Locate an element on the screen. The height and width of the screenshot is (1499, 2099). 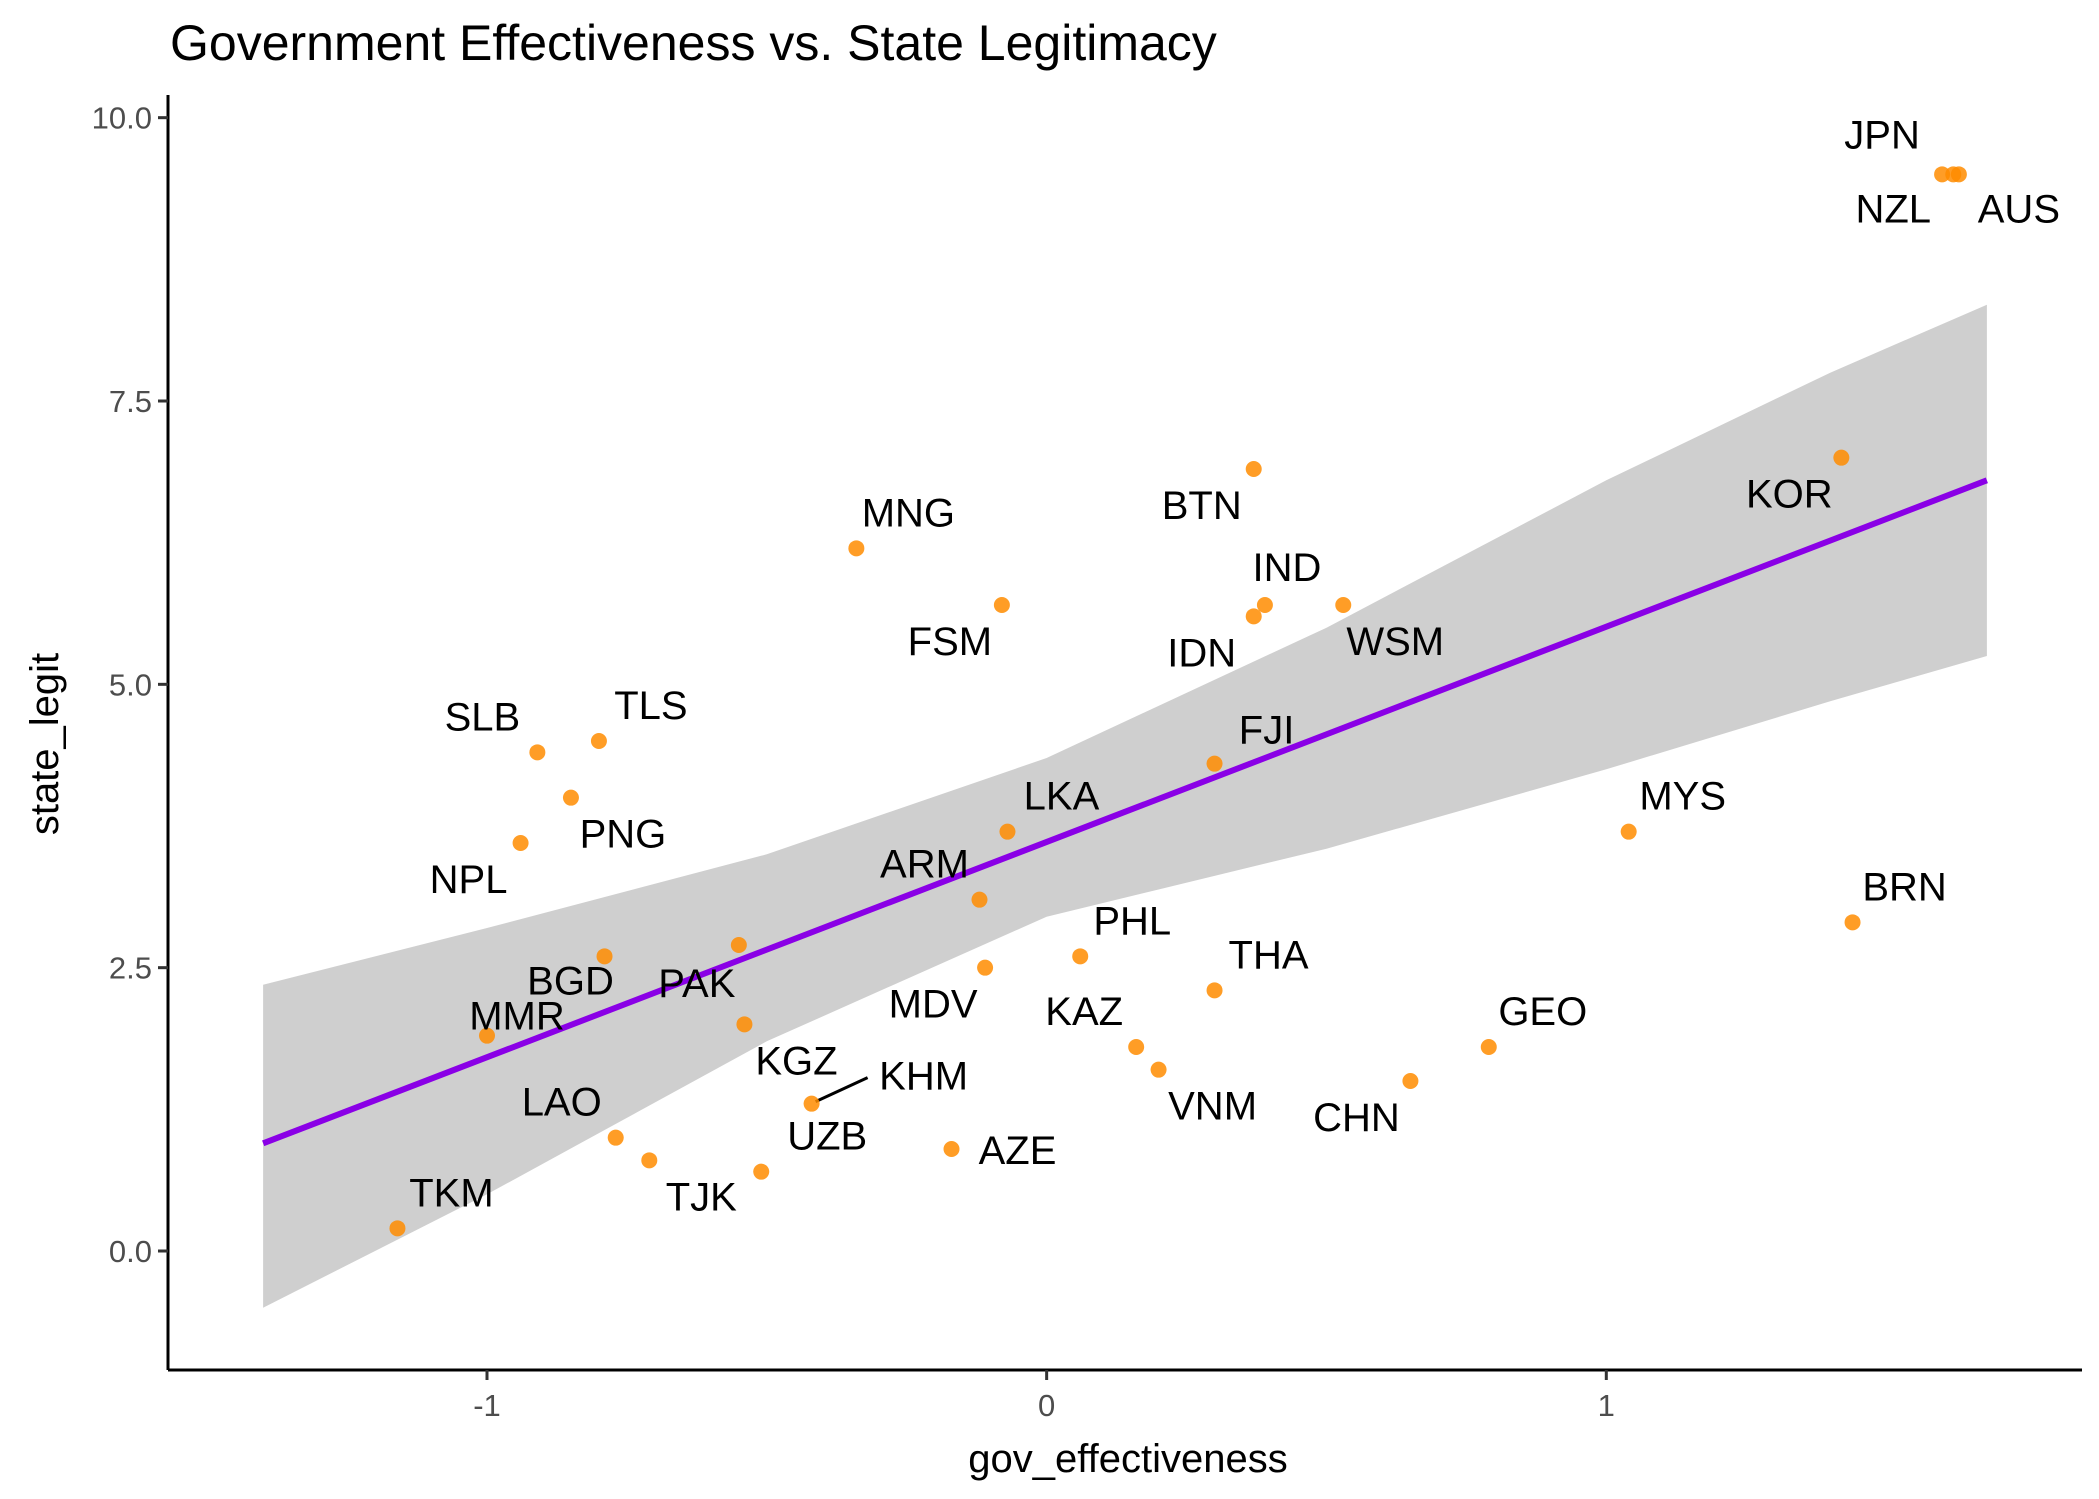
point-label: NPL is located at coordinates (469, 880).